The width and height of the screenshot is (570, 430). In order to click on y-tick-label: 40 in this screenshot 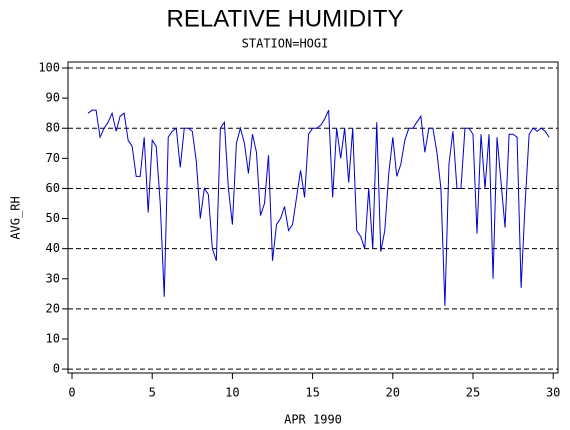, I will do `click(53, 248)`.